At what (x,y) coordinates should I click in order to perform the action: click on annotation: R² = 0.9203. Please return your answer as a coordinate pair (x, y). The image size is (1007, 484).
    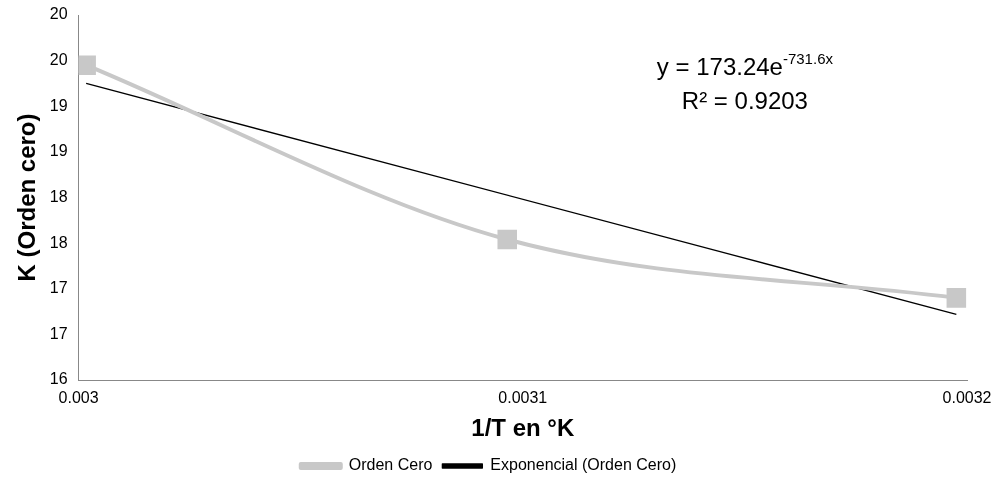
    Looking at the image, I should click on (744, 100).